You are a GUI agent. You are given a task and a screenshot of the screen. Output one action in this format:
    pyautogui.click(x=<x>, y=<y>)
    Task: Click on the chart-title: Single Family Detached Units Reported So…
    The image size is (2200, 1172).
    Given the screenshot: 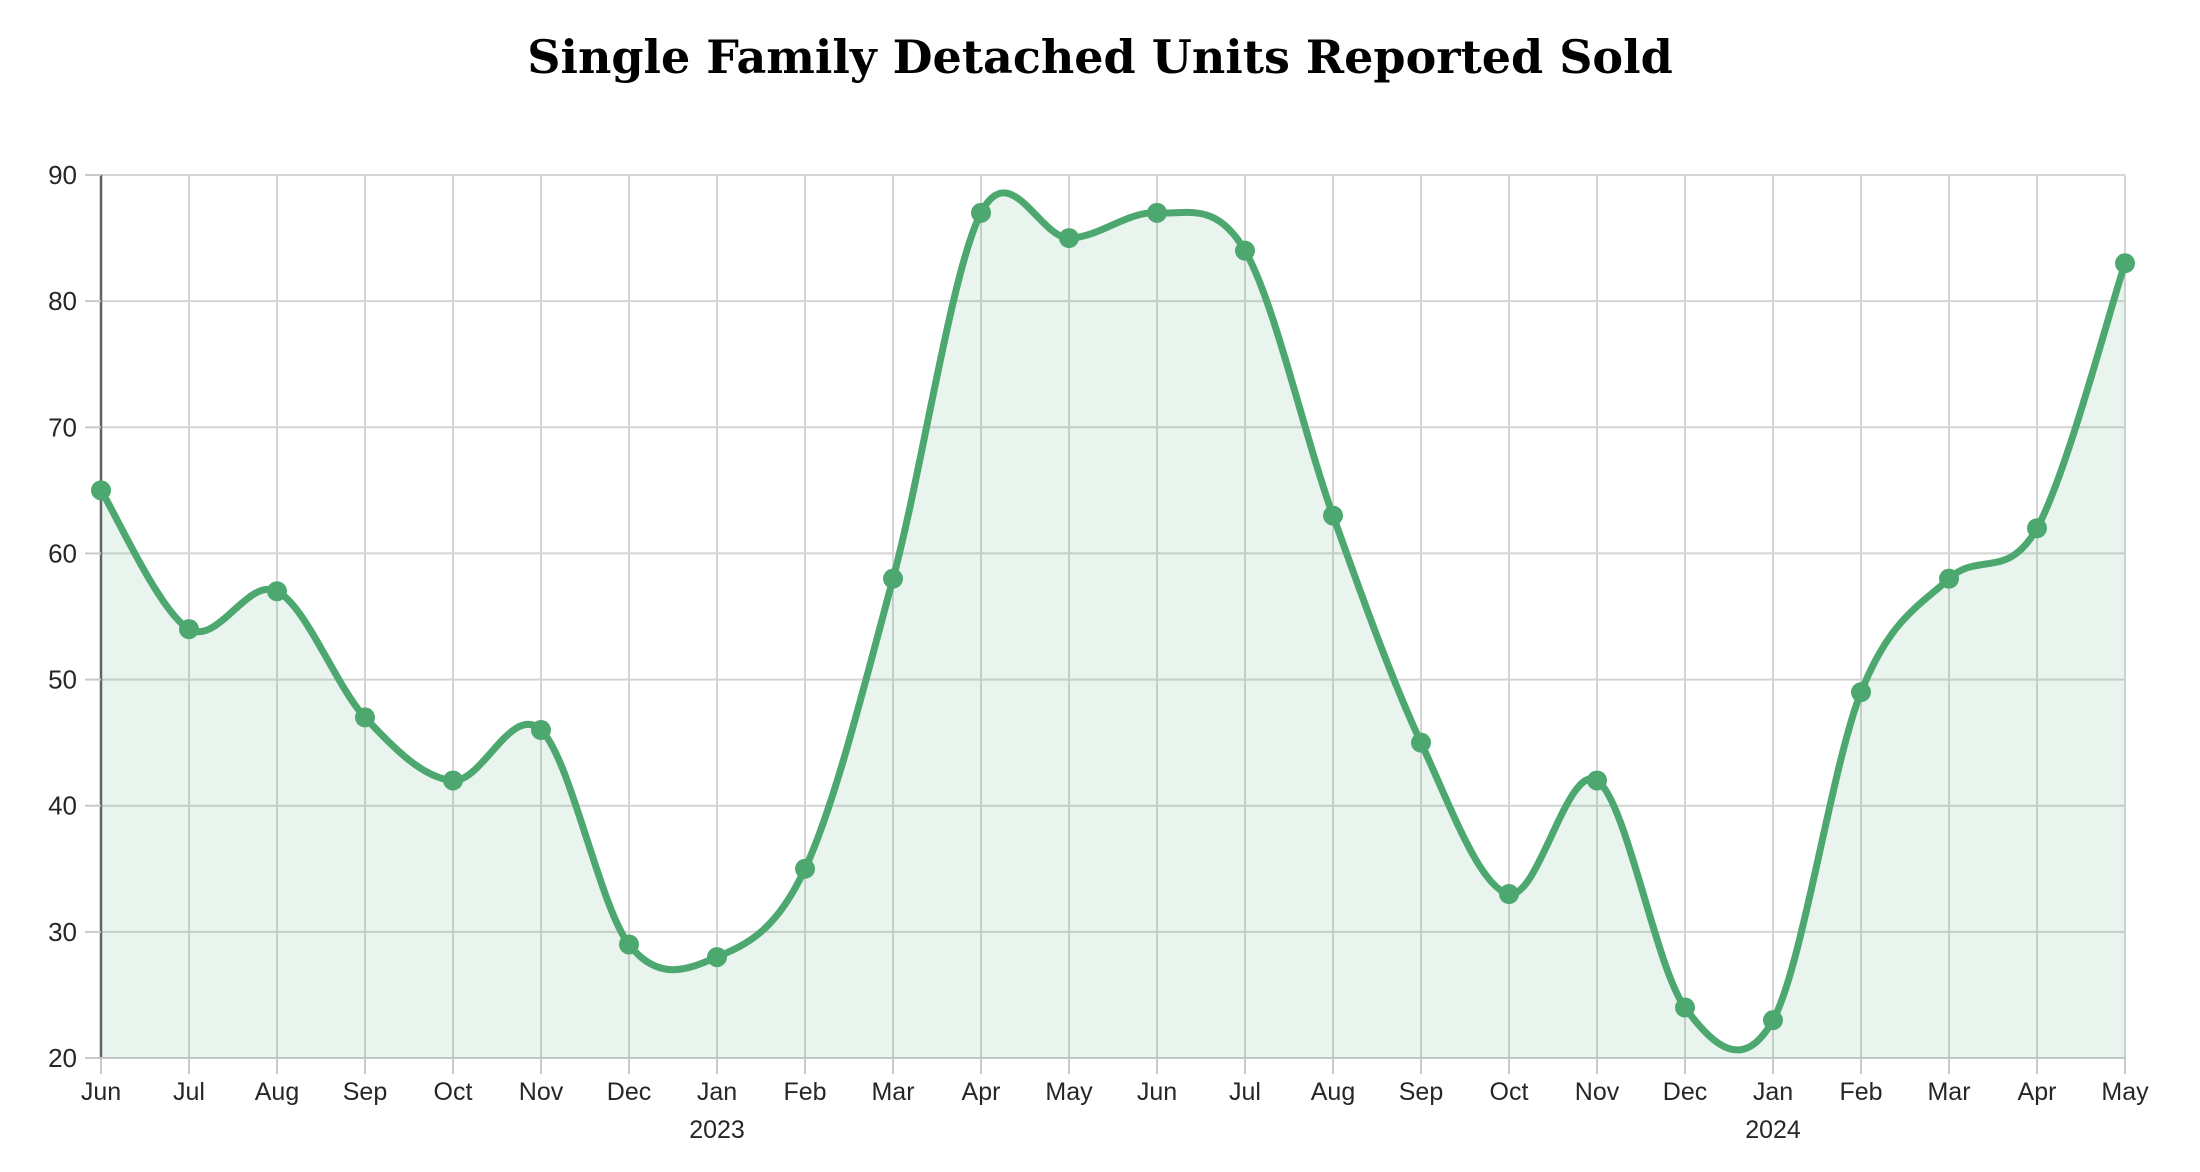 What is the action you would take?
    pyautogui.click(x=1100, y=57)
    